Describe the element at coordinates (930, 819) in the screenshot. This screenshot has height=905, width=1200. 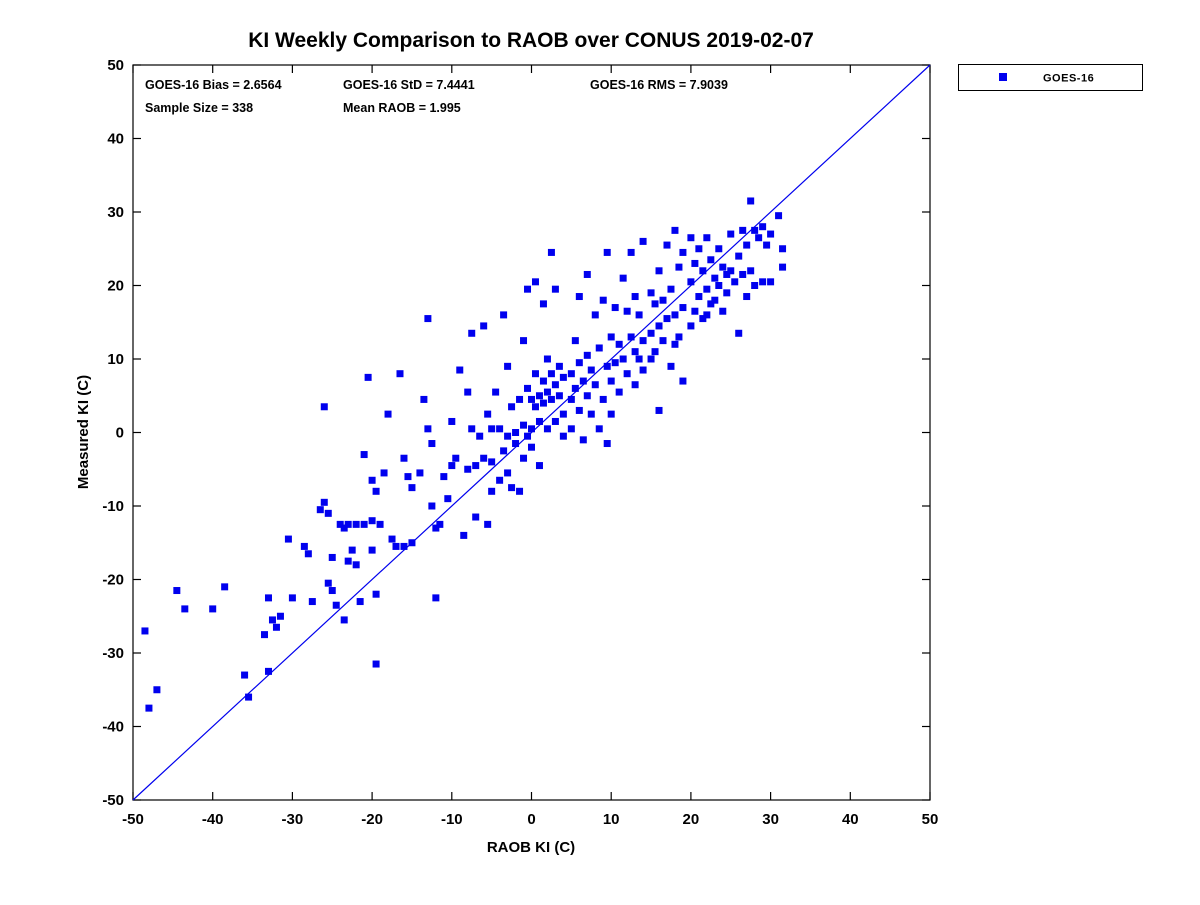
I see `x-tick-label: 50` at that location.